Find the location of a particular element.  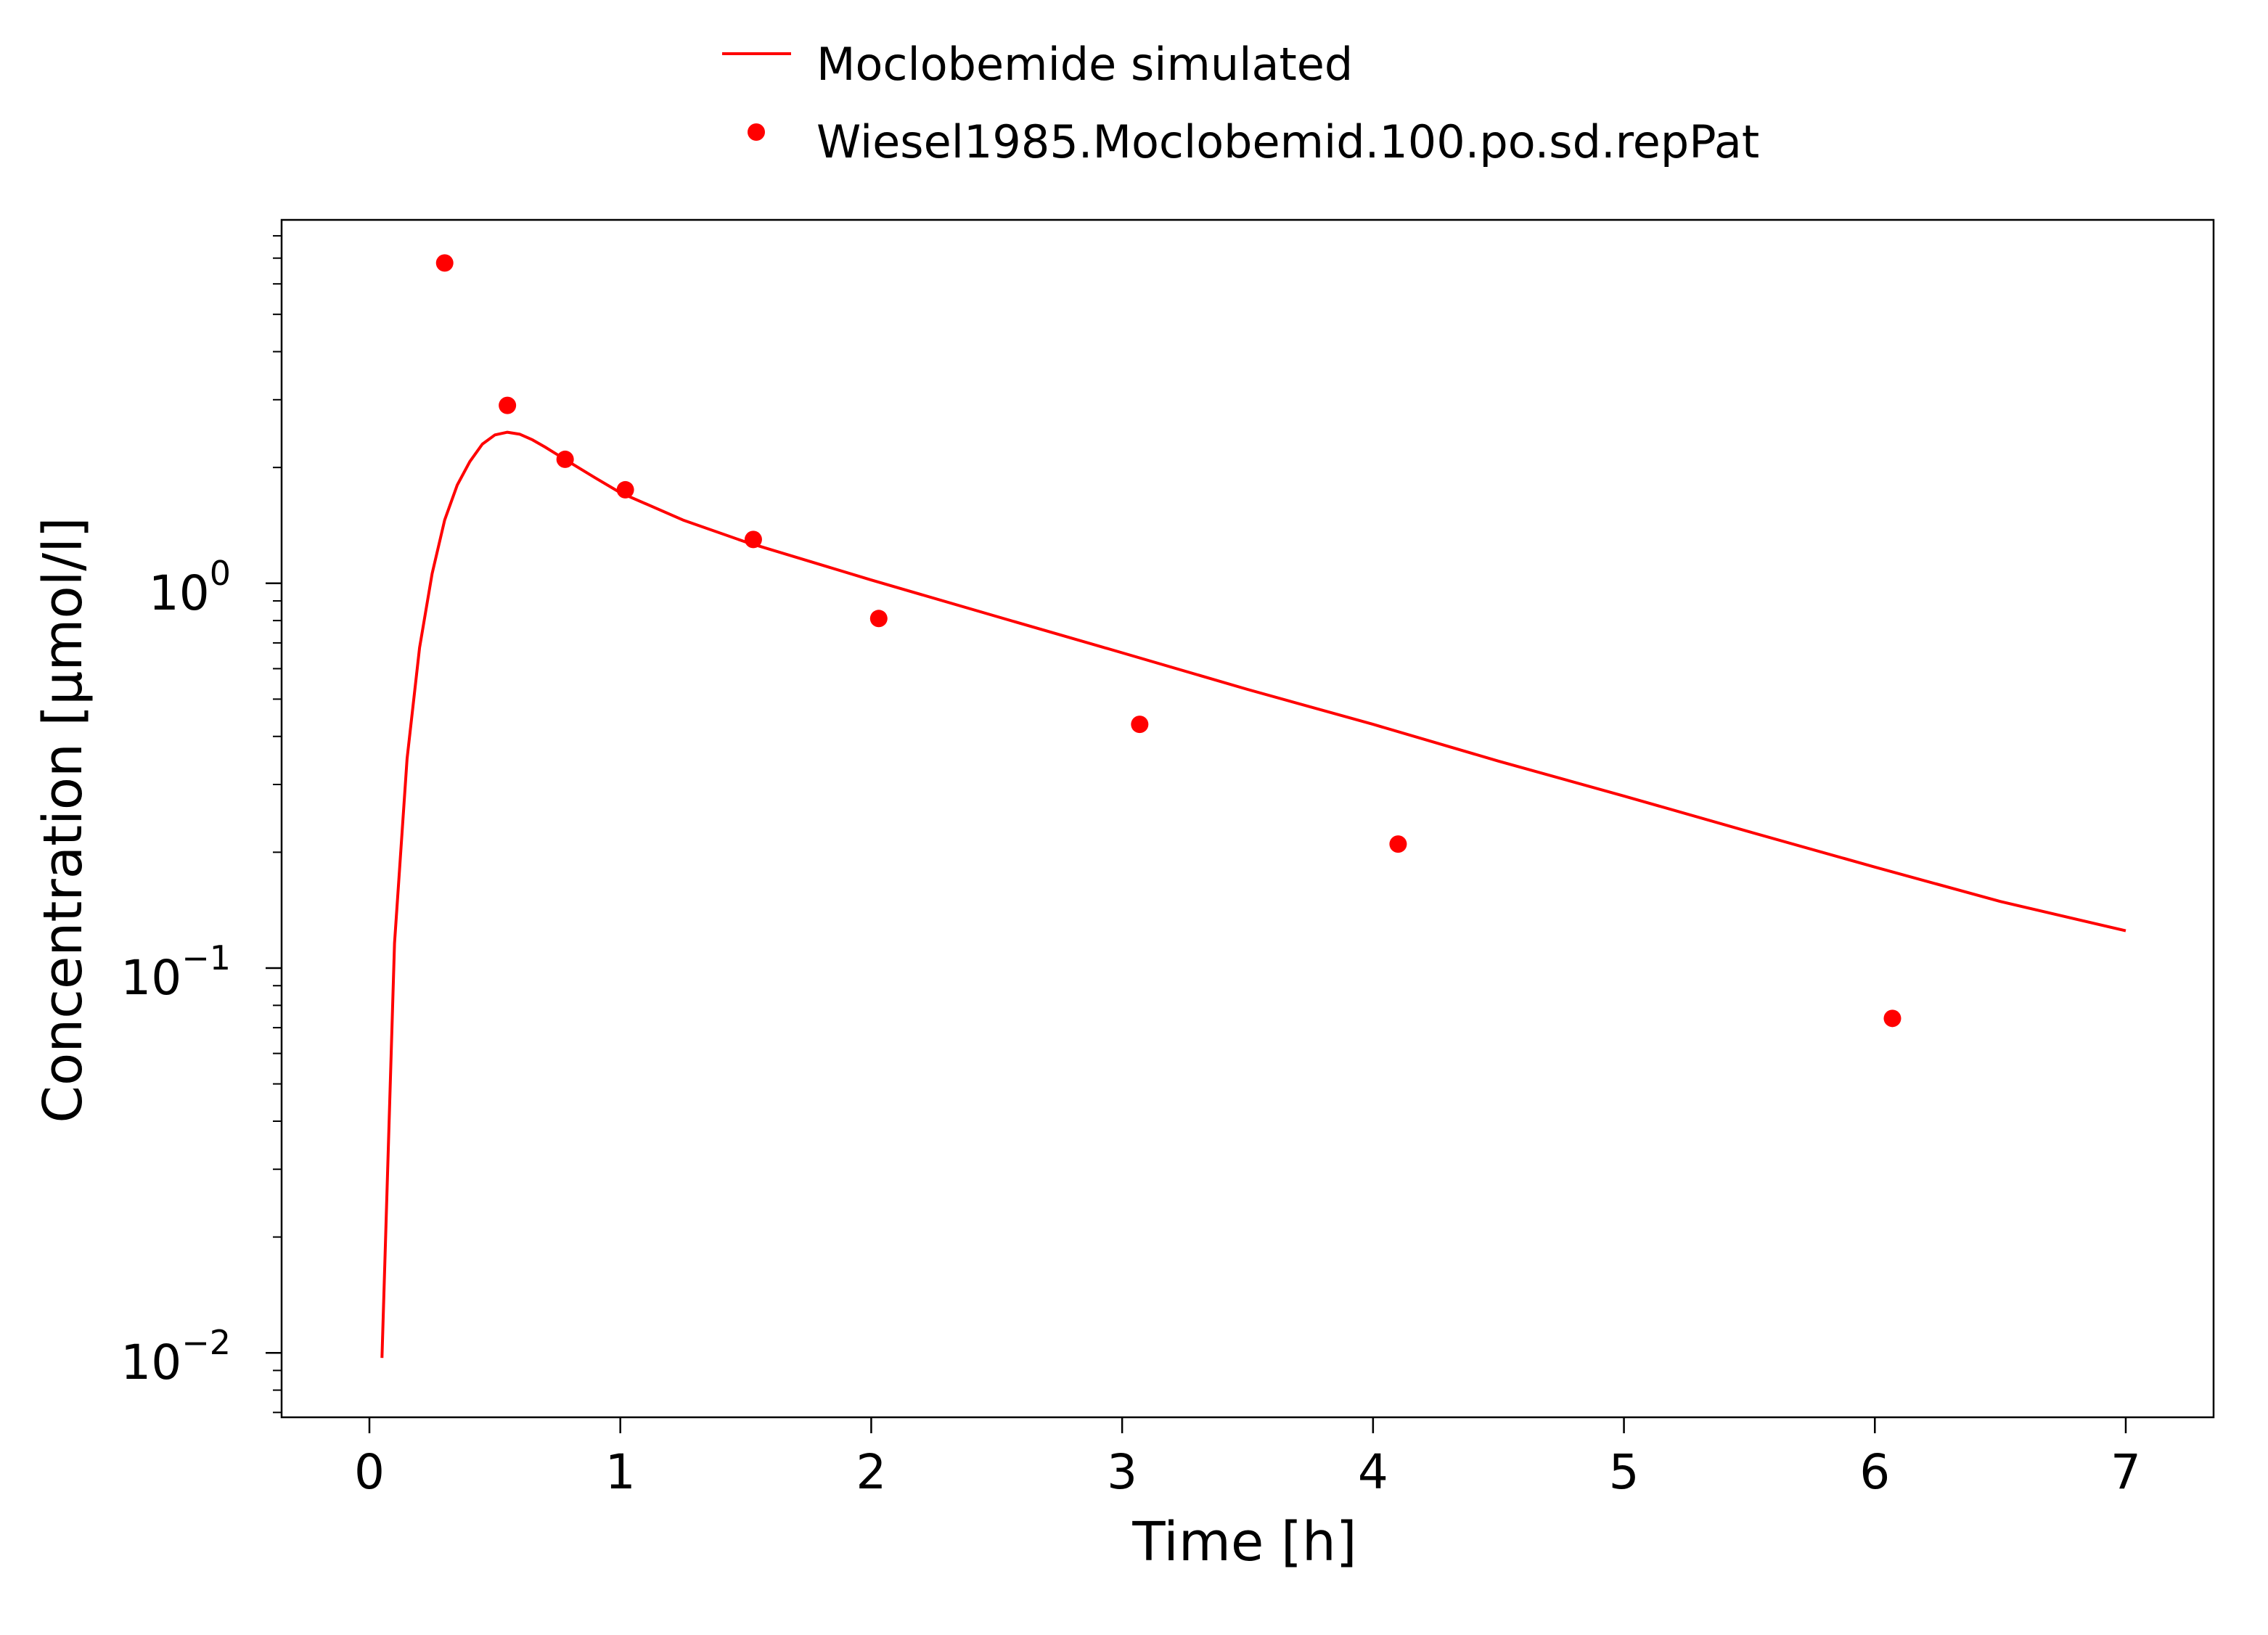

y-axis-label: Concentration [µmol/l] is located at coordinates (63, 820).